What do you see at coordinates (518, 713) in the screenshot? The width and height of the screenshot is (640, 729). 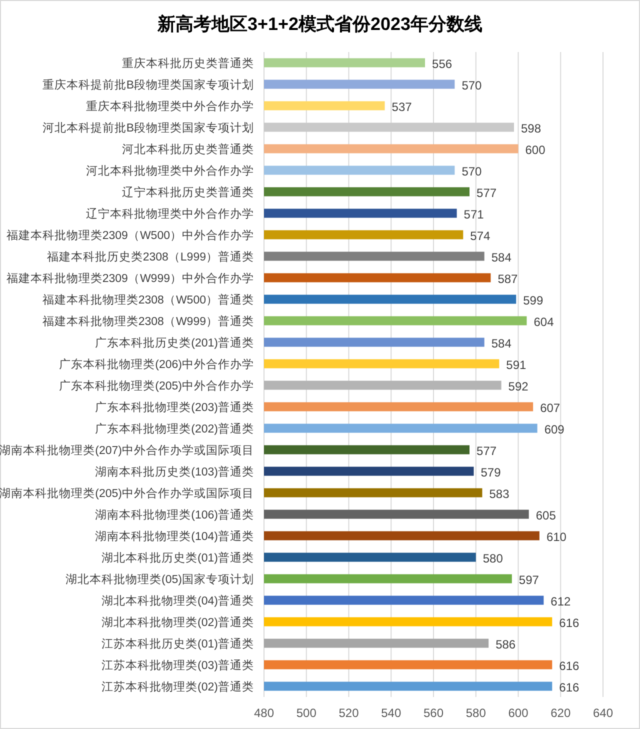 I see `x-tick-label: 600` at bounding box center [518, 713].